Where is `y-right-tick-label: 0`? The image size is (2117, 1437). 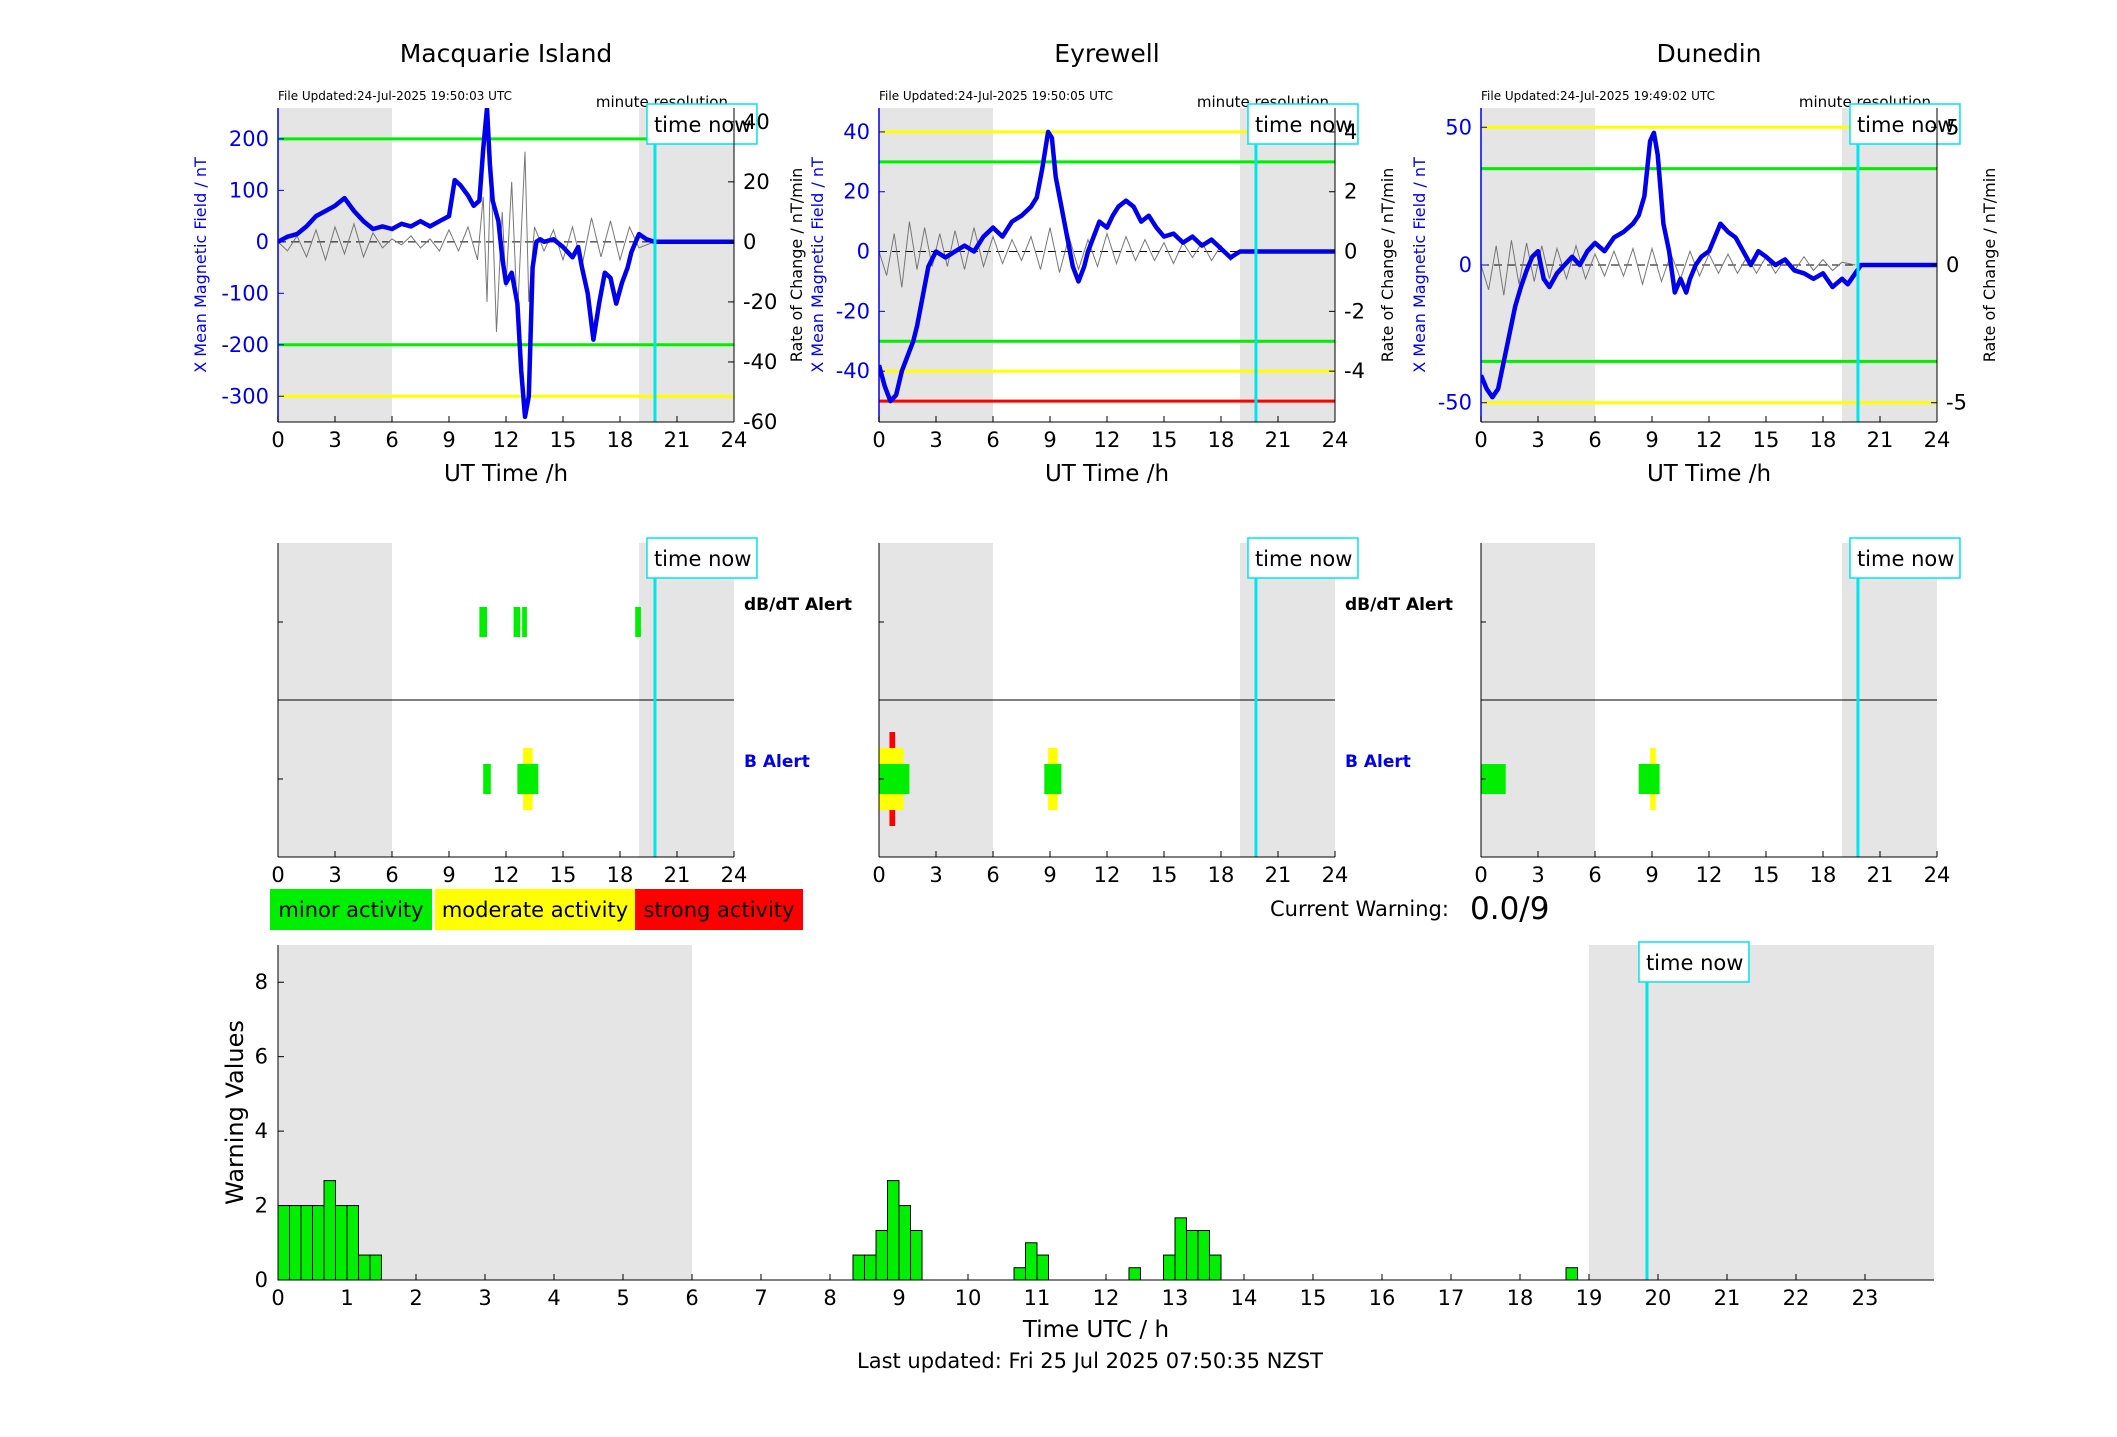 y-right-tick-label: 0 is located at coordinates (749, 242).